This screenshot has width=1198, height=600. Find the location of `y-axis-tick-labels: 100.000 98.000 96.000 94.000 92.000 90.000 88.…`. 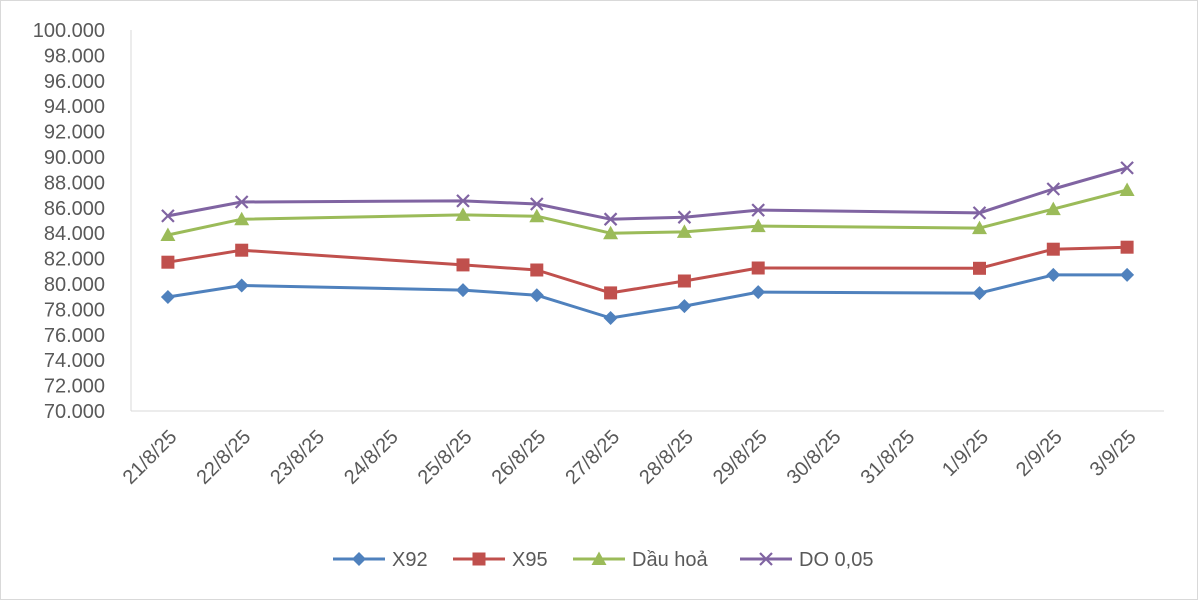

y-axis-tick-labels: 100.000 98.000 96.000 94.000 92.000 90.000 88.… is located at coordinates (69, 221).